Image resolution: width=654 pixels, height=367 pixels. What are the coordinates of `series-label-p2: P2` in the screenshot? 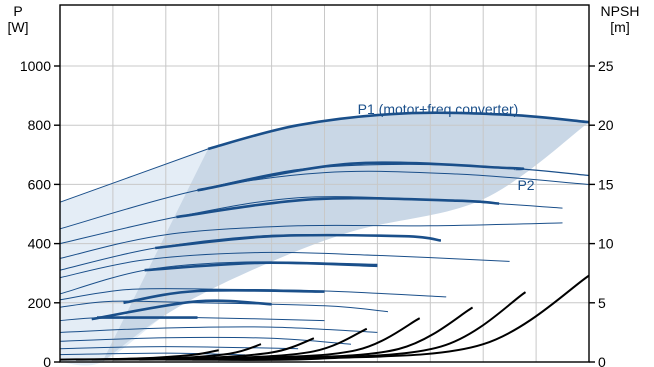 It's located at (525, 185).